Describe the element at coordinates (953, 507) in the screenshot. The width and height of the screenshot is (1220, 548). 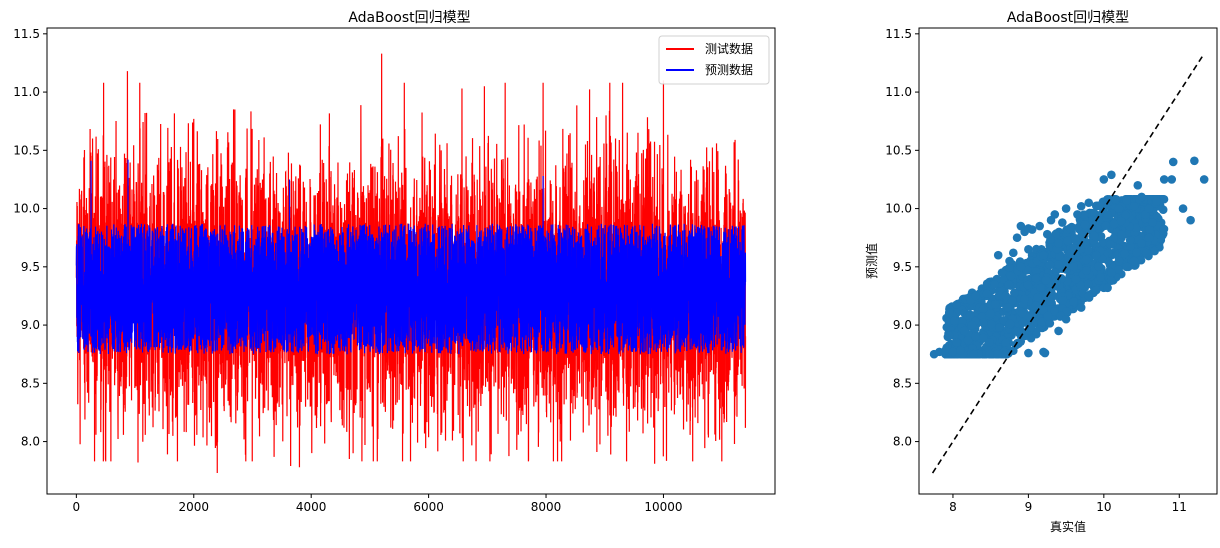
I see `x-tick-label: 8` at that location.